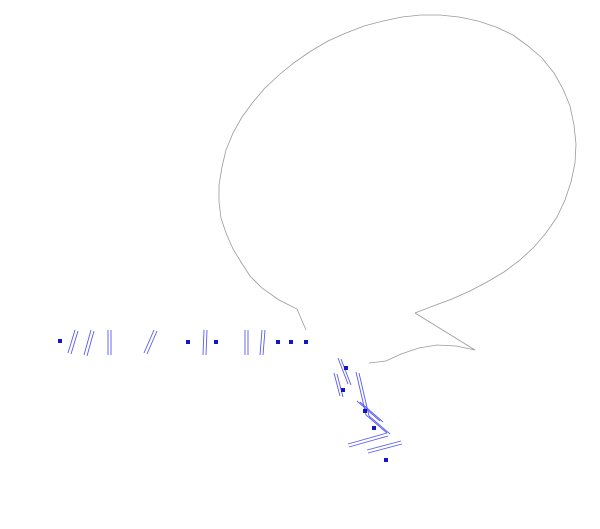 This screenshot has height=529, width=600. I want to click on base-pair-layer, so click(235, 391).